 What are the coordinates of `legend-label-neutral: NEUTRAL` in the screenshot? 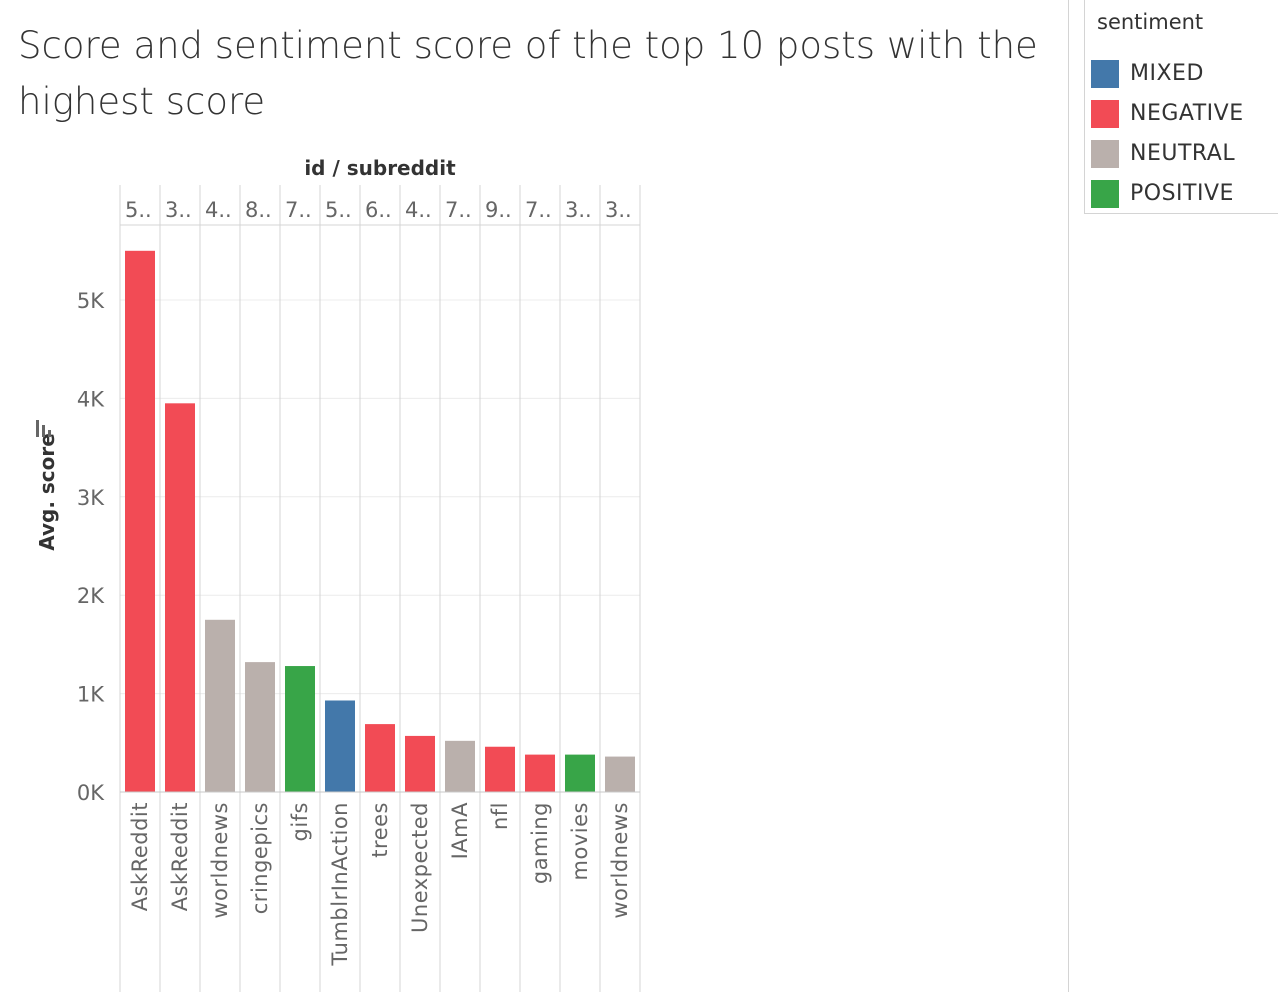 It's located at (1183, 153).